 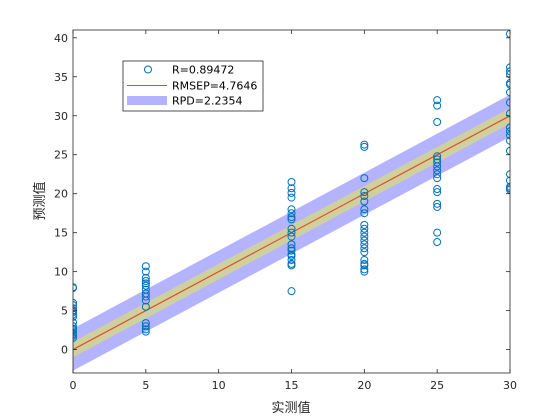 I want to click on y-axis-title: 预测值, so click(x=40, y=200).